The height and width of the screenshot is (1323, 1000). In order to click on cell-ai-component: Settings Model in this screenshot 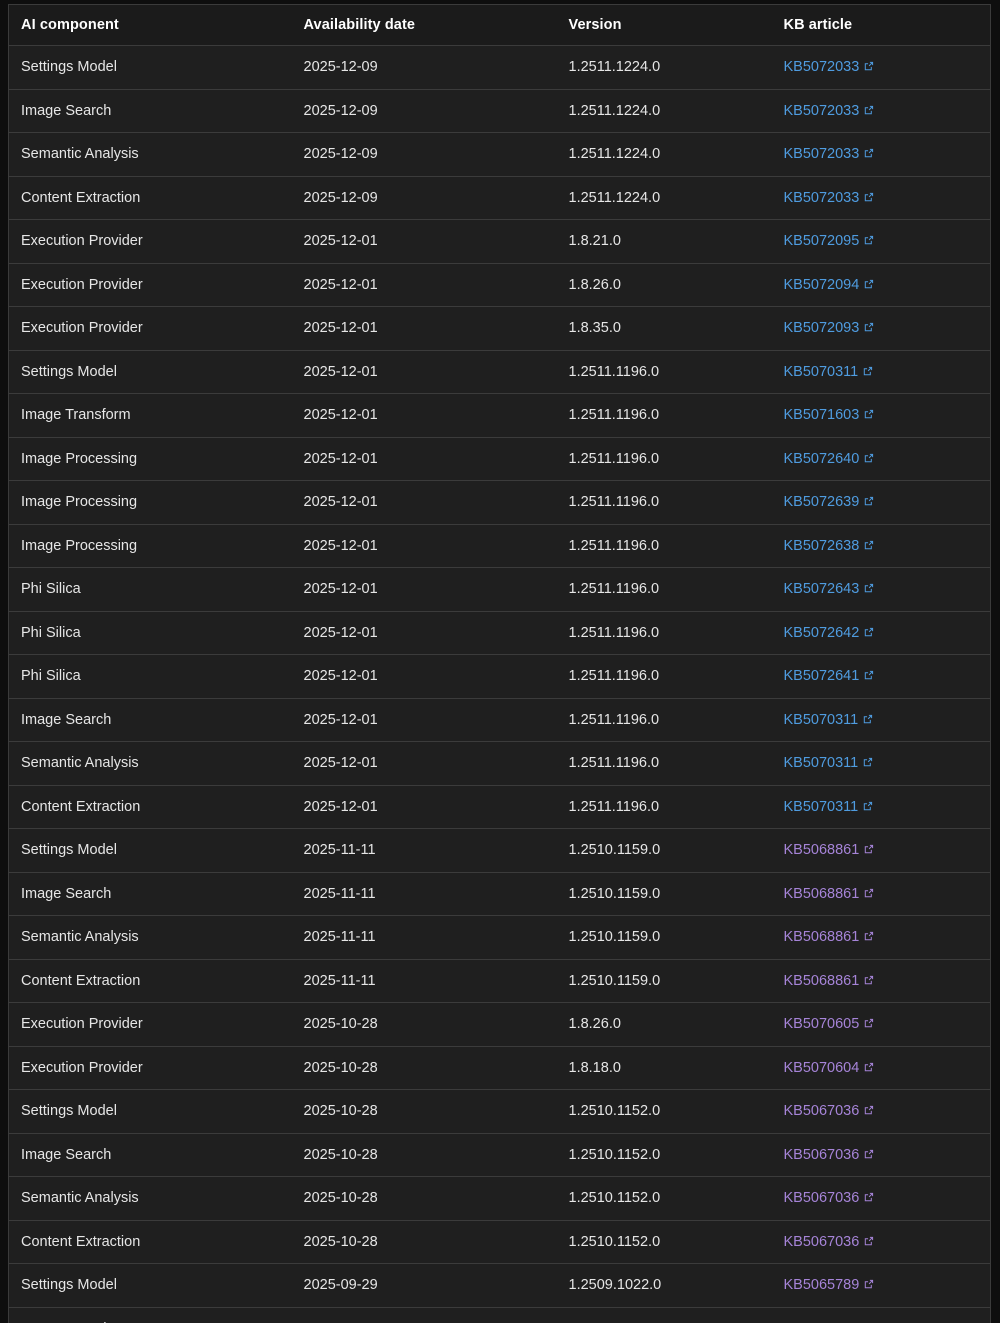, I will do `click(150, 850)`.